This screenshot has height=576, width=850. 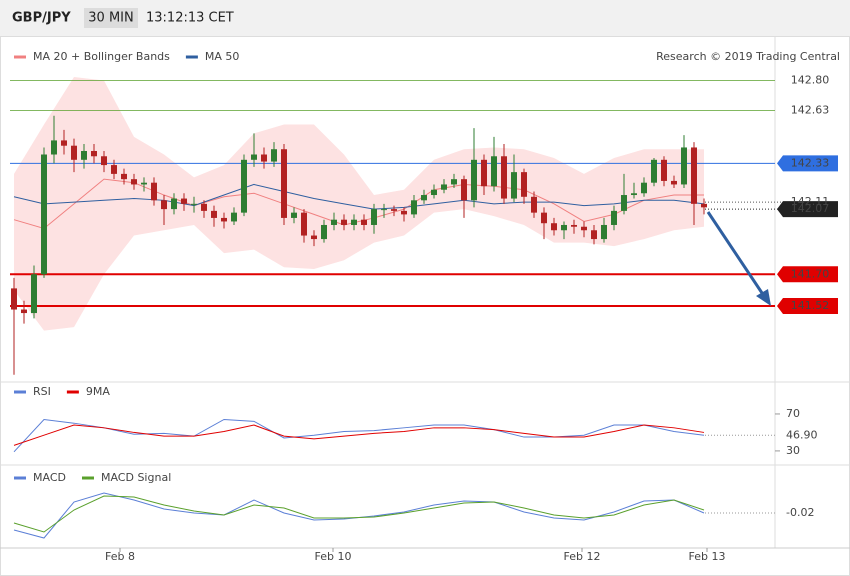 I want to click on level-label: 142.11, so click(x=810, y=201).